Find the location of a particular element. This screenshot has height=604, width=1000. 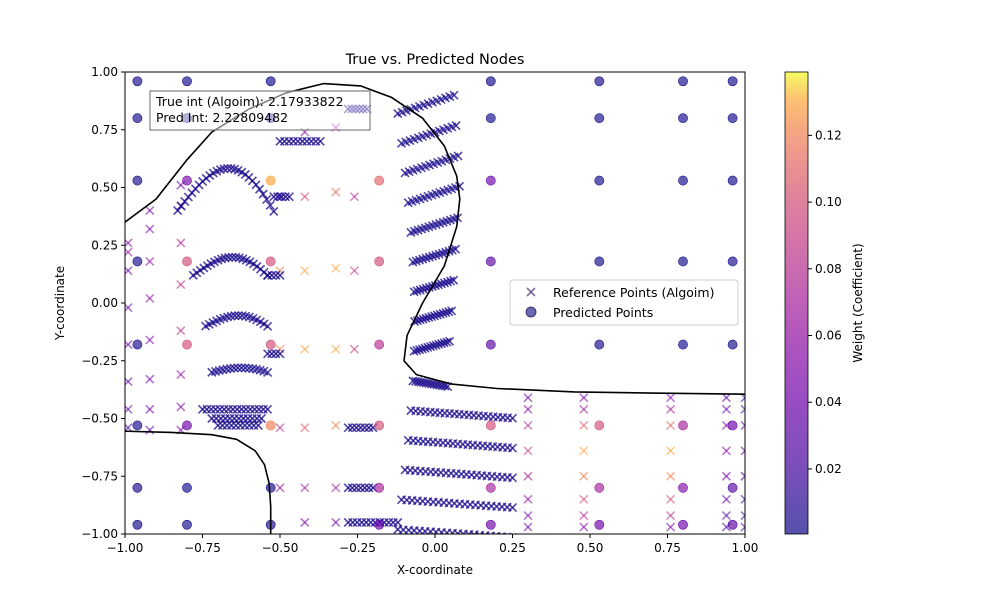

x-tick-label: −1.00 is located at coordinates (125, 548).